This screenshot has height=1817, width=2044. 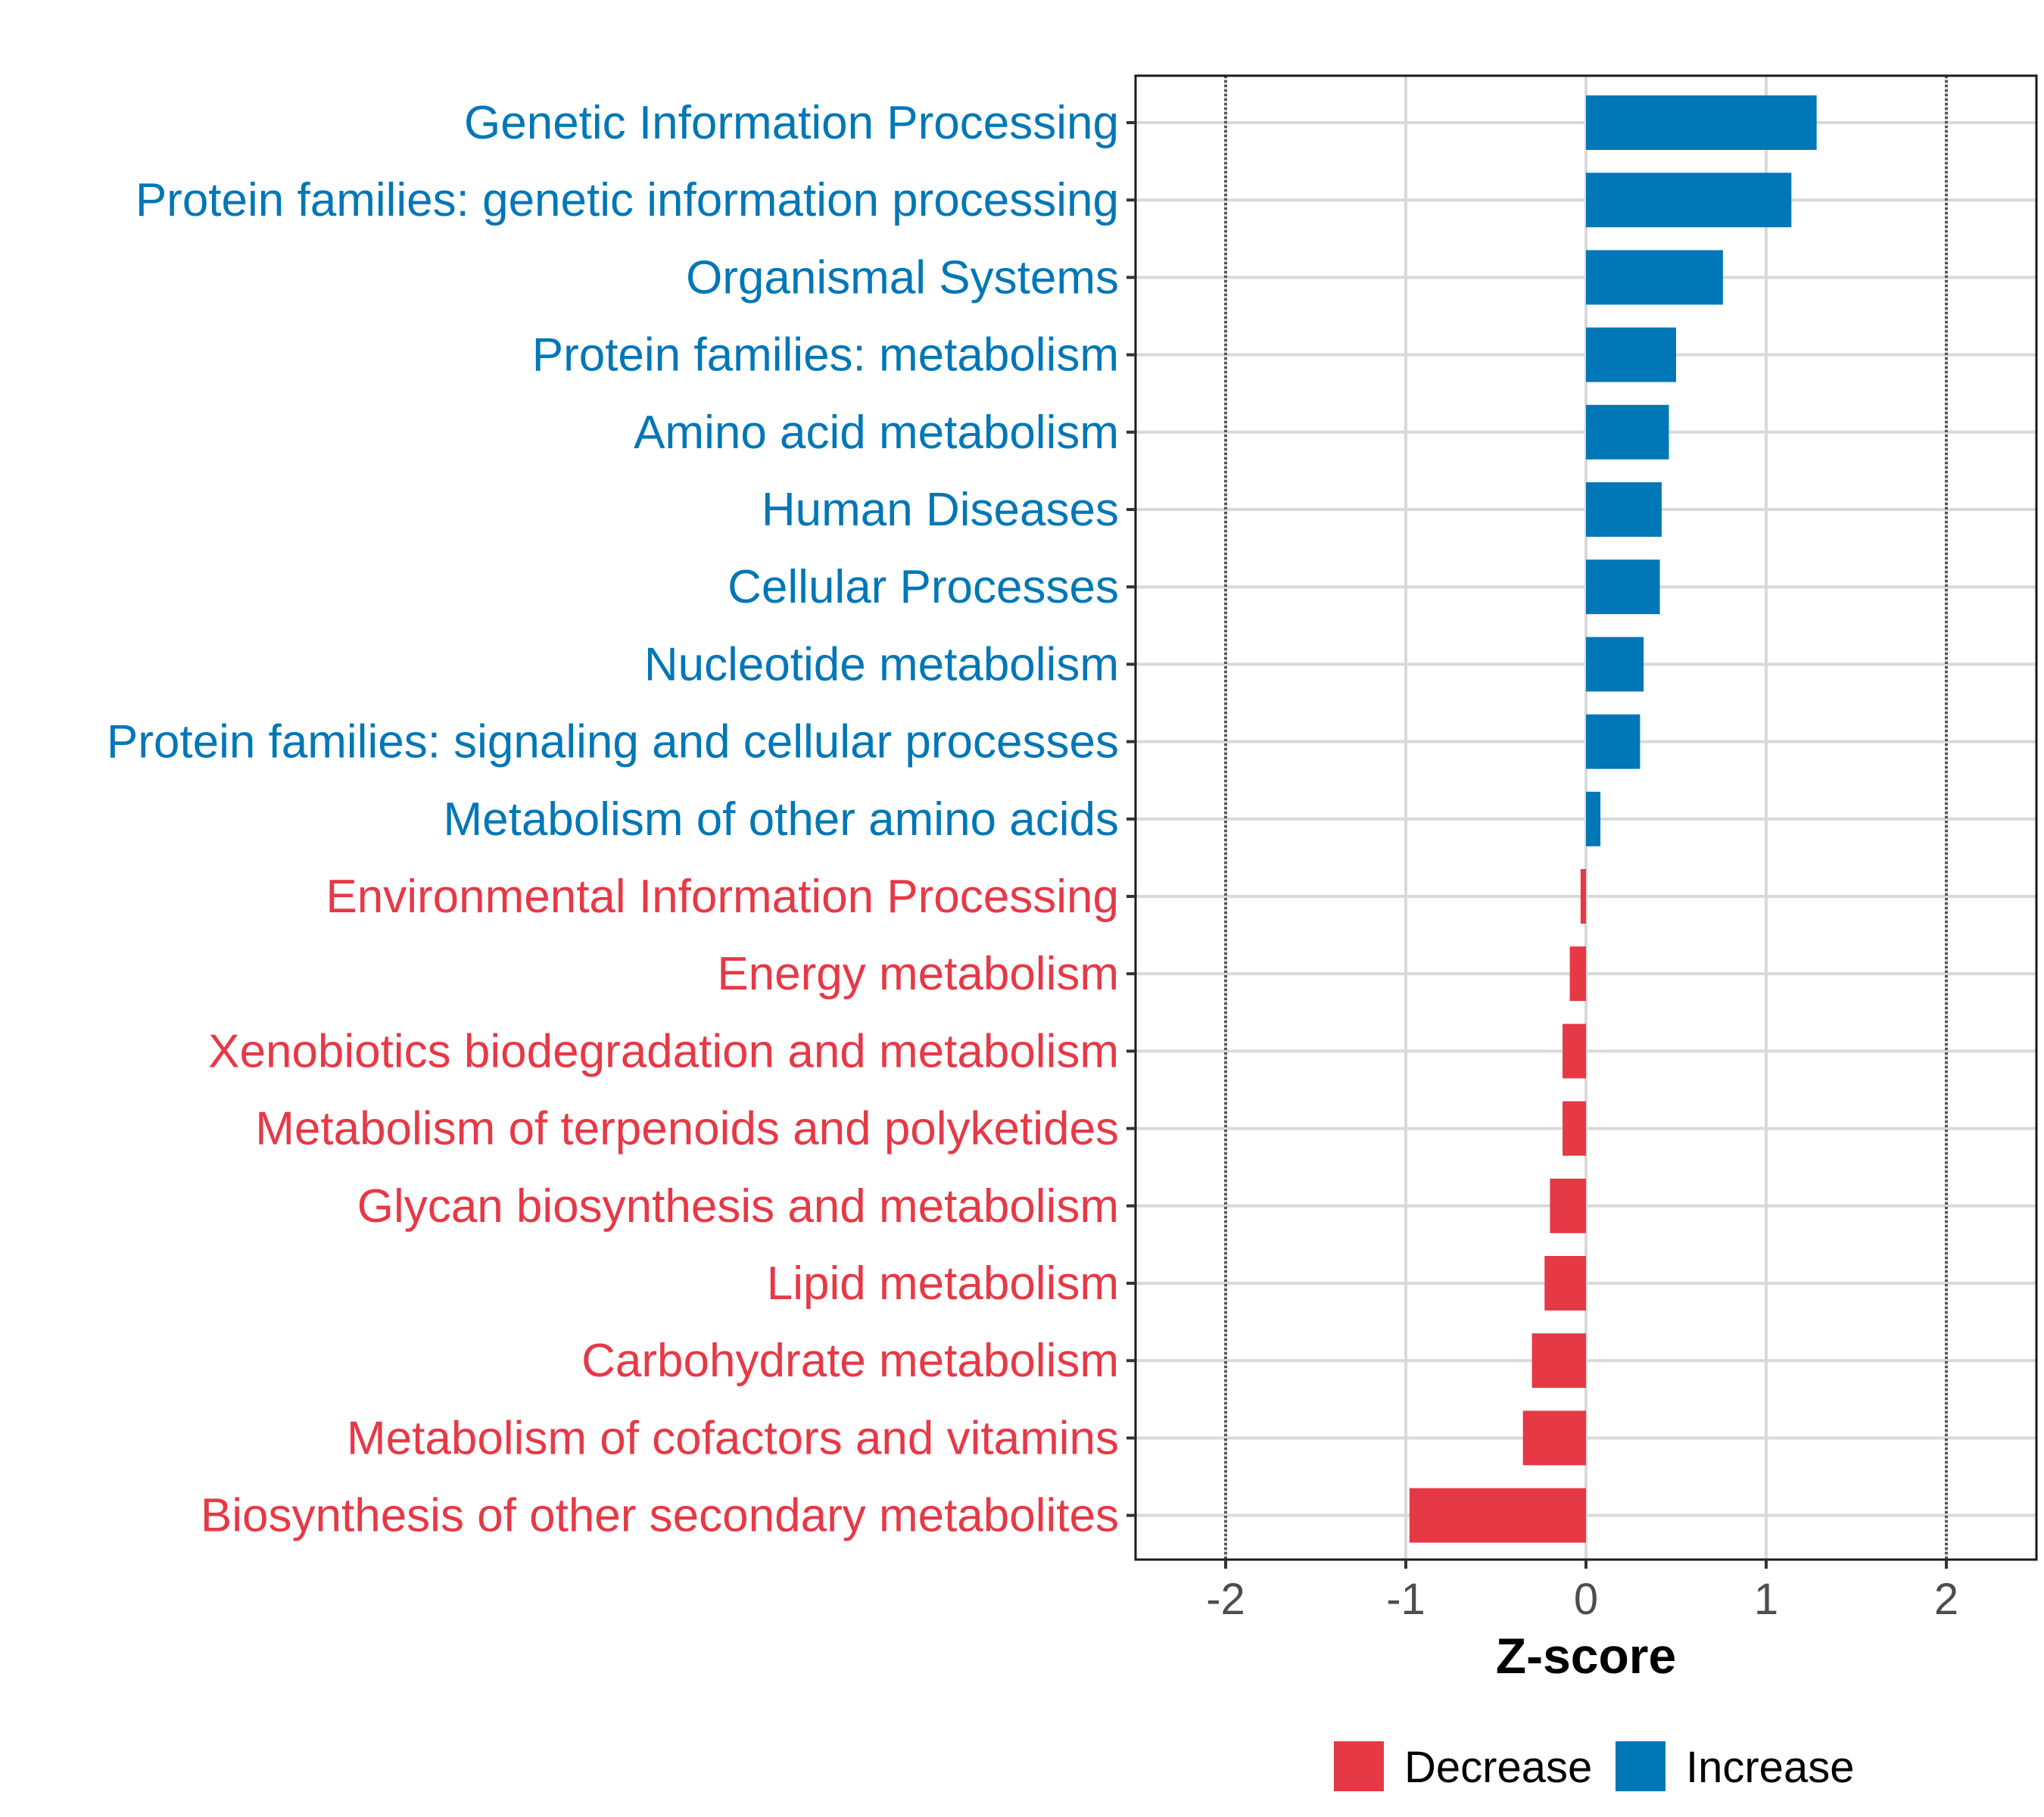 I want to click on y-tick-label: Metabolism of terpenoids and polyketides, so click(x=687, y=1129).